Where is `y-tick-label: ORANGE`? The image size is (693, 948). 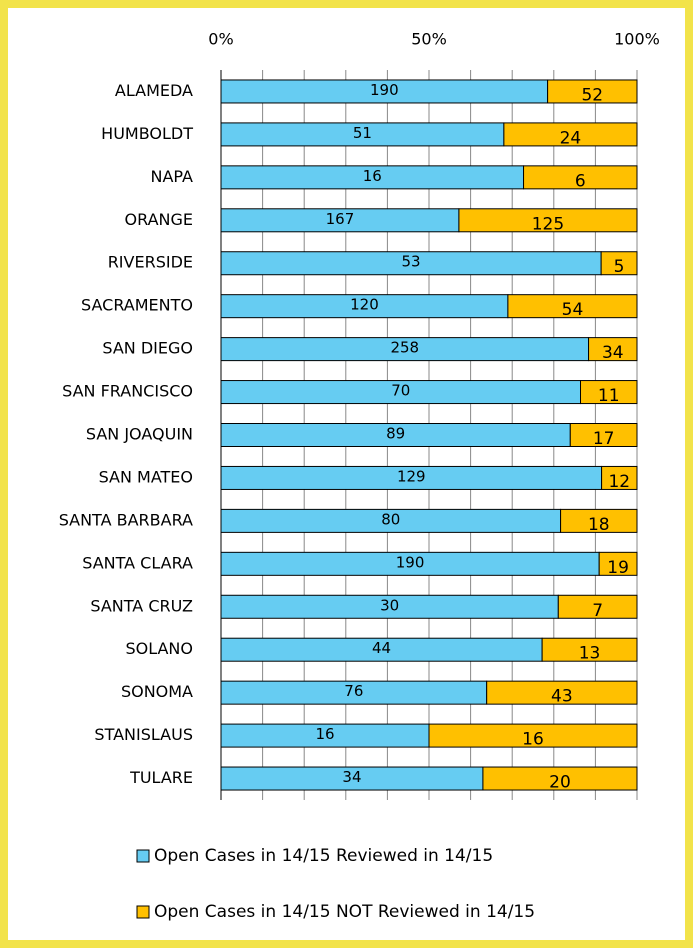 y-tick-label: ORANGE is located at coordinates (159, 219).